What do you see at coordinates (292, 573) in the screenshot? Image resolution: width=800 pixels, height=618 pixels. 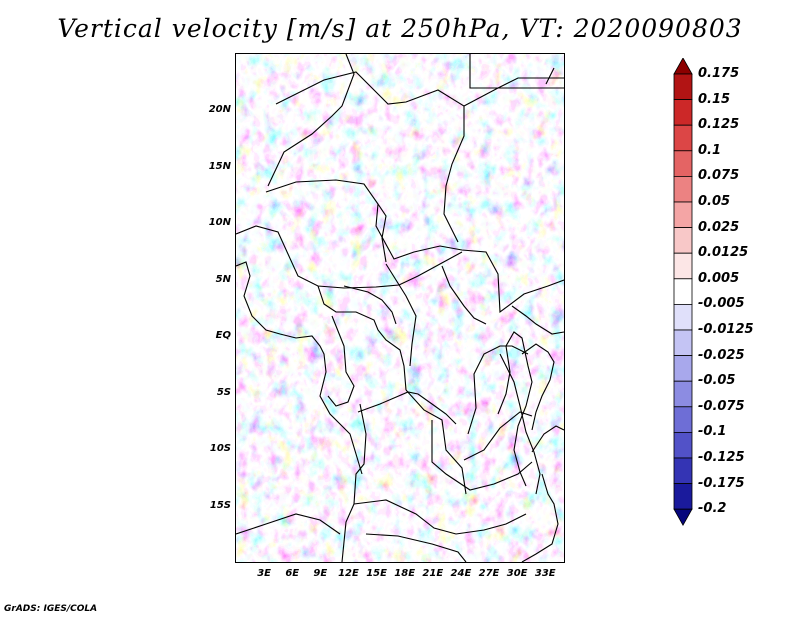 I see `lon-tick-label: 6E` at bounding box center [292, 573].